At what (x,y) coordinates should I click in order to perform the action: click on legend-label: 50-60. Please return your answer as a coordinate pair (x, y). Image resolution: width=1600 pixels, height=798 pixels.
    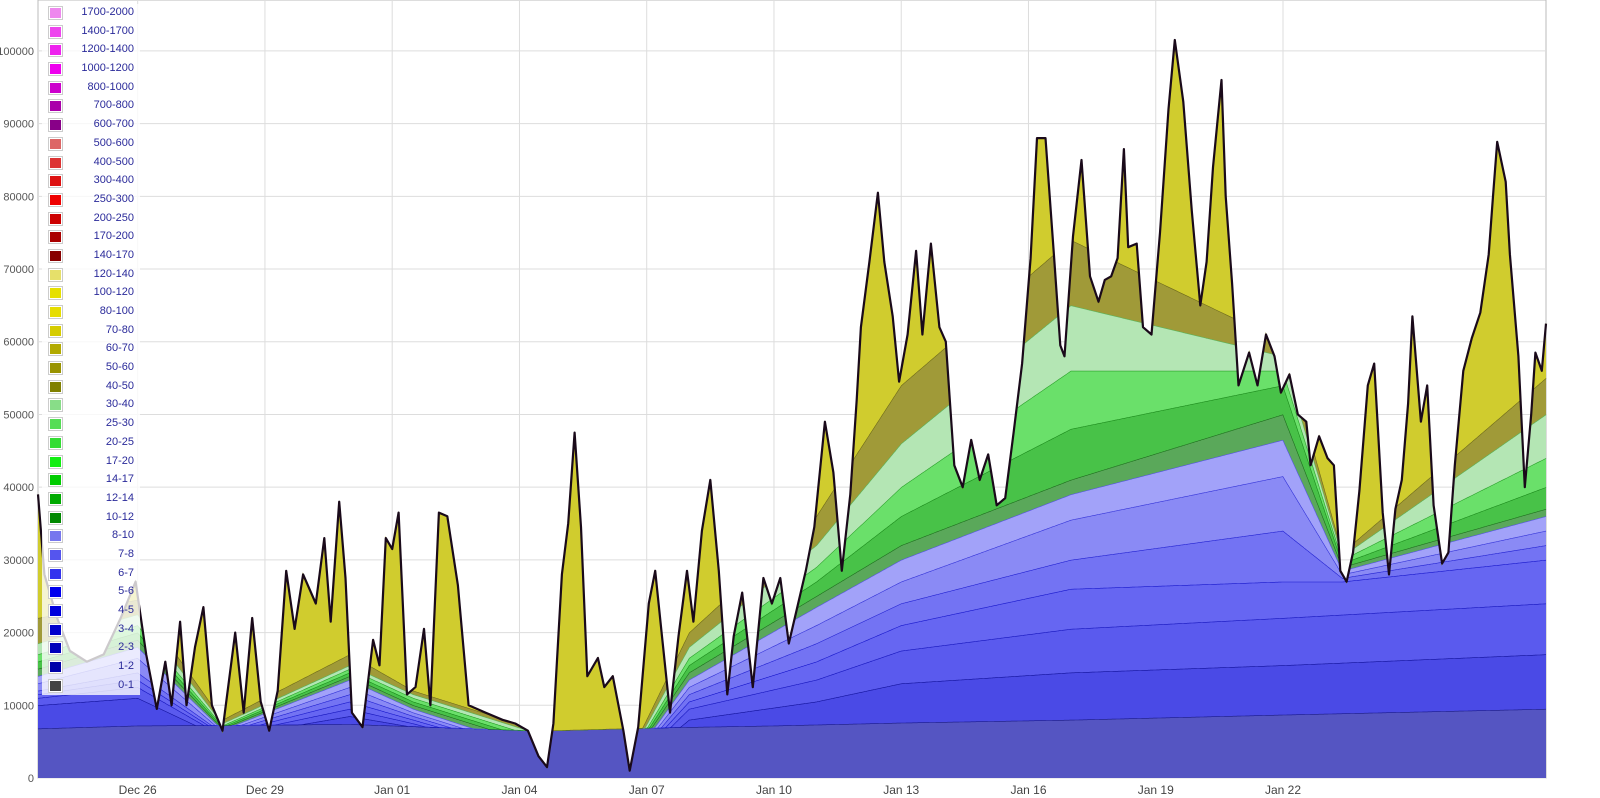
    Looking at the image, I should click on (119, 367).